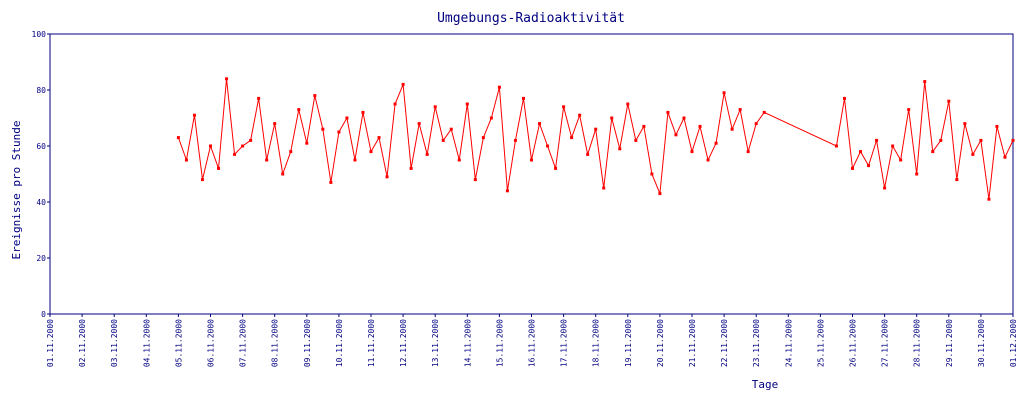 The image size is (1024, 400). Describe the element at coordinates (531, 18) in the screenshot. I see `chart-title: Umgebungs-Radioaktivität` at that location.